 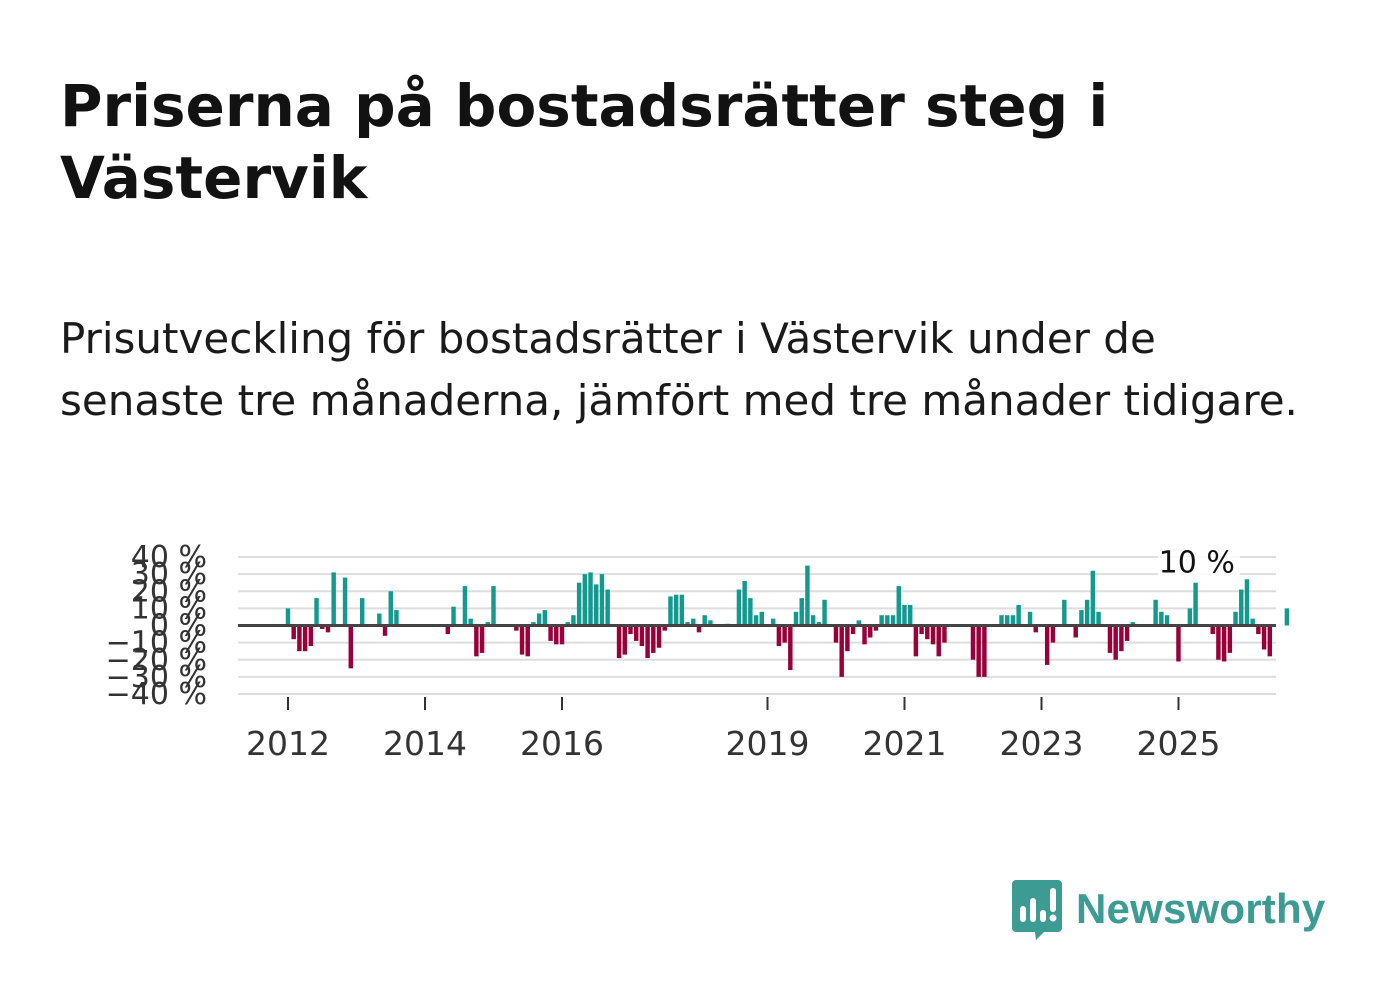 I want to click on x-tick-label: 2016, so click(x=562, y=743).